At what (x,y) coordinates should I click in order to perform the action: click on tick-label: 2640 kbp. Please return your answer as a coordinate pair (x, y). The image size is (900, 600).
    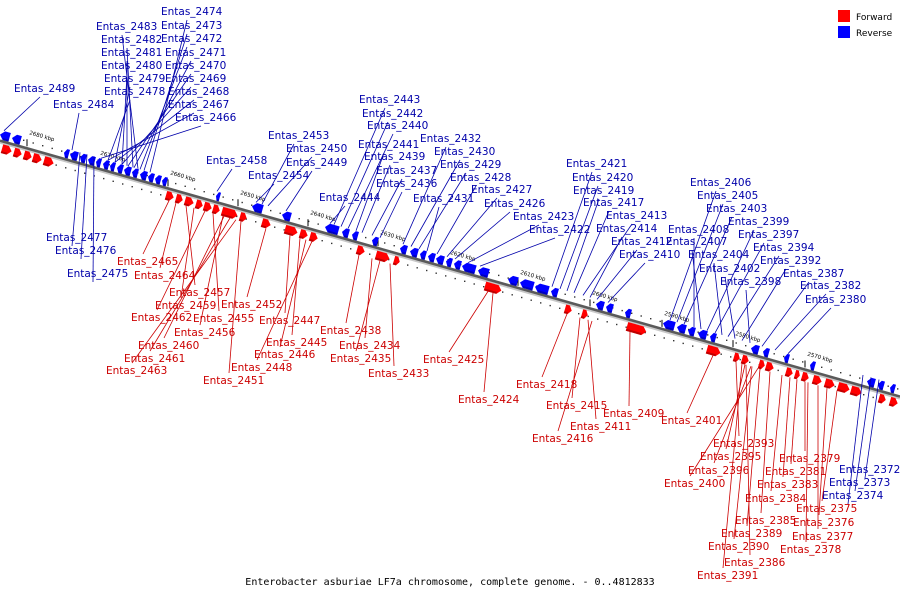
    Looking at the image, I should click on (322, 216).